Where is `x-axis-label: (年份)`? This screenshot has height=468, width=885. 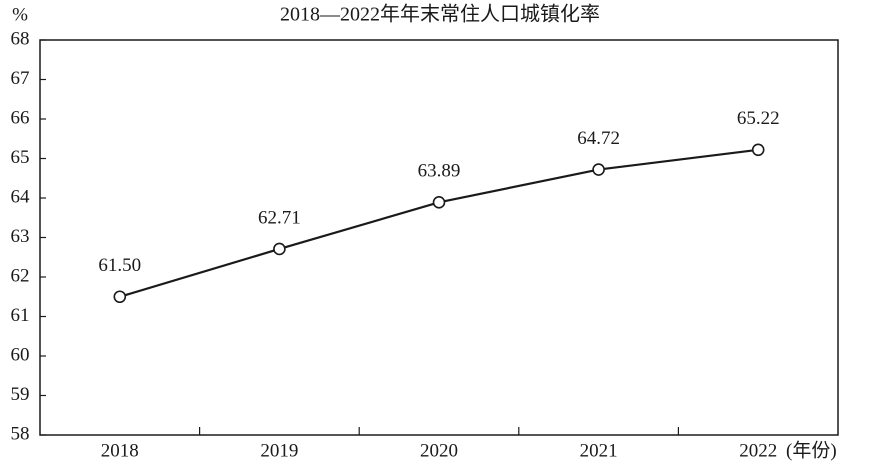 x-axis-label: (年份) is located at coordinates (811, 450).